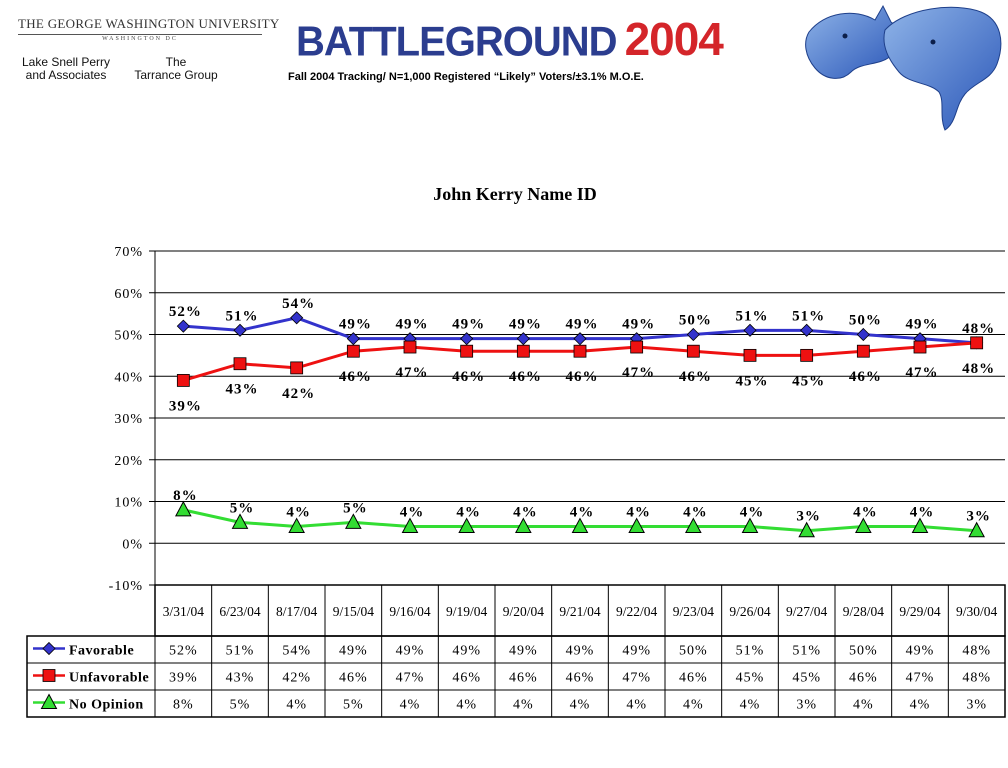 The image size is (1008, 768). Describe the element at coordinates (176, 75) in the screenshot. I see `partner2-line2: Tarrance Group` at that location.